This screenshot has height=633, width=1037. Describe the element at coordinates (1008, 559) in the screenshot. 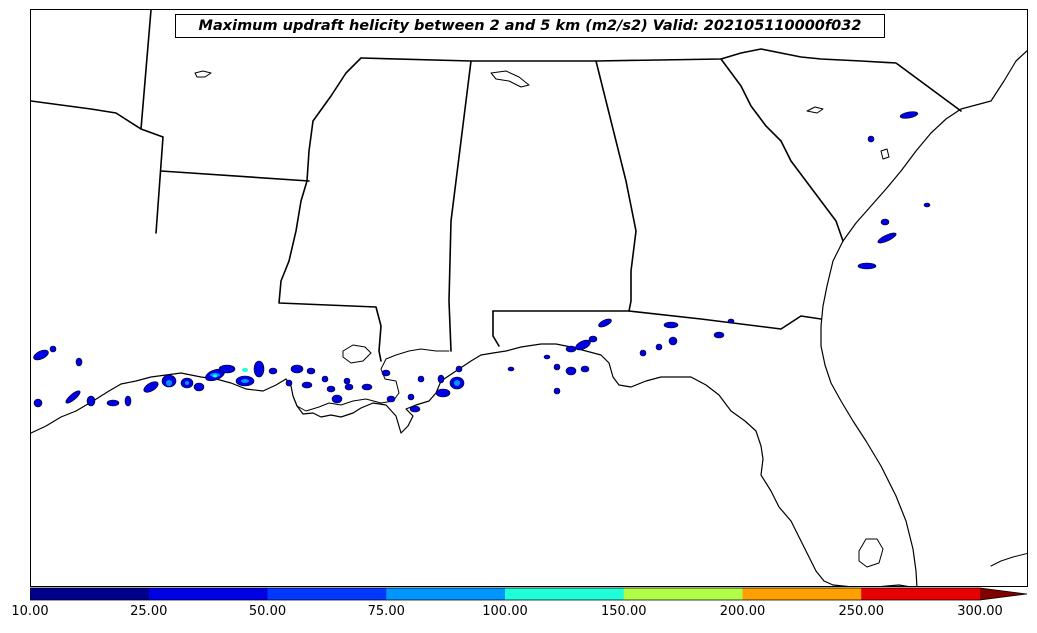

I see `florida-keys` at that location.